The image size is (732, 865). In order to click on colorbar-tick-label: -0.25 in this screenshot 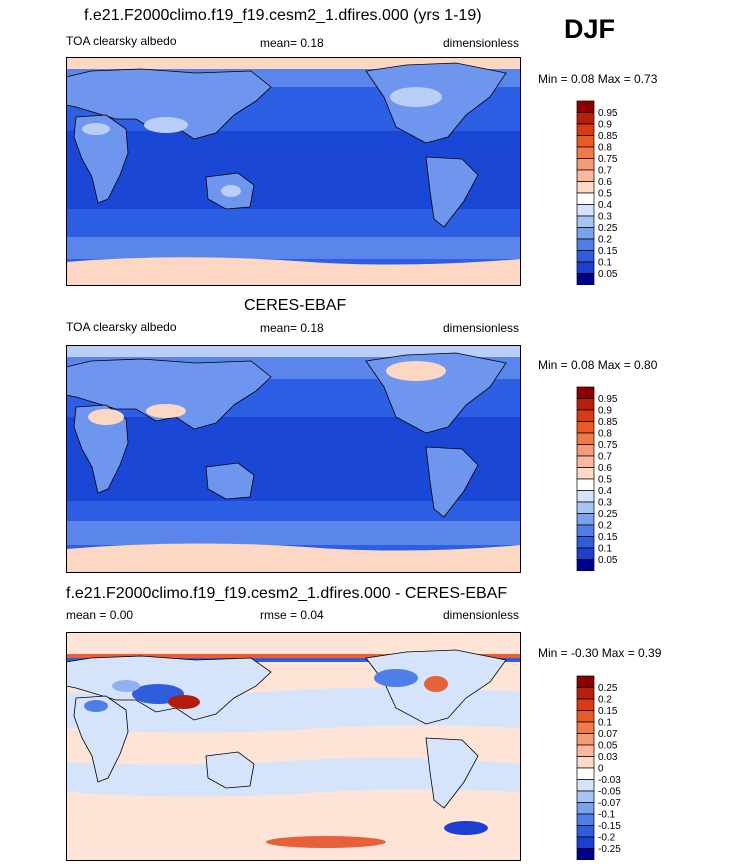, I will do `click(609, 849)`.